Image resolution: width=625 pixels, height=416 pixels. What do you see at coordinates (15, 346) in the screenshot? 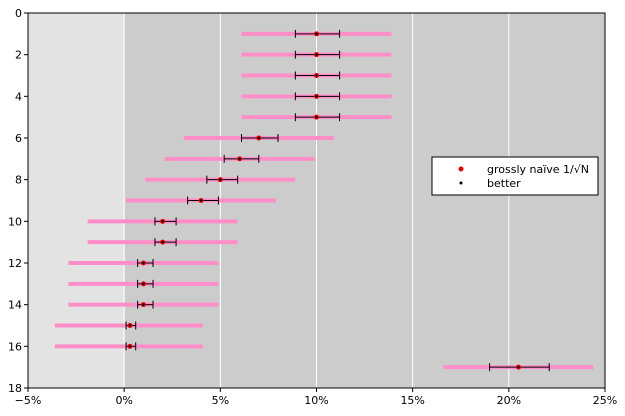
I see `y-tick-label: 16` at bounding box center [15, 346].